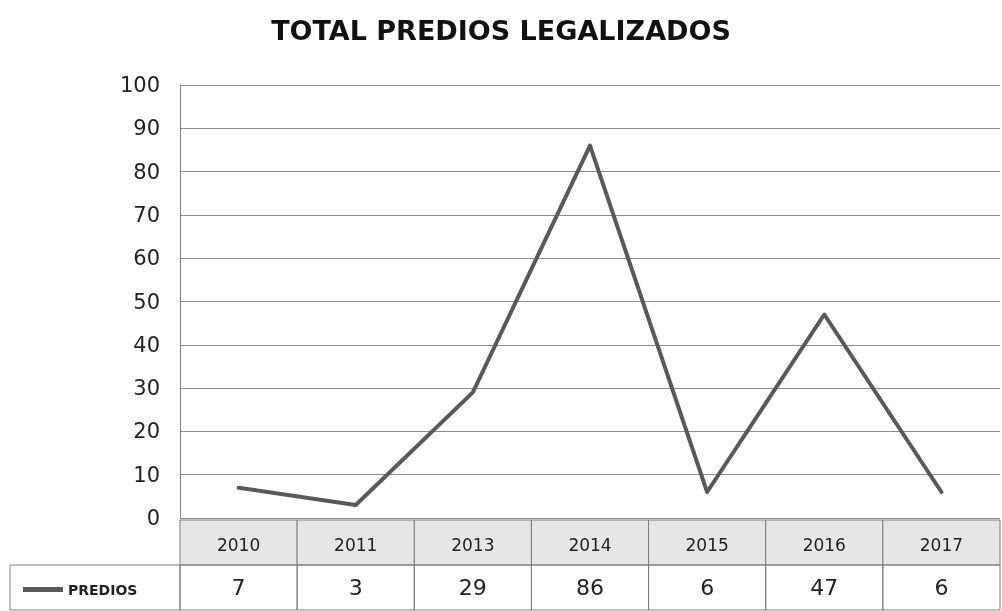  What do you see at coordinates (146, 171) in the screenshot?
I see `y-tick-label: 80` at bounding box center [146, 171].